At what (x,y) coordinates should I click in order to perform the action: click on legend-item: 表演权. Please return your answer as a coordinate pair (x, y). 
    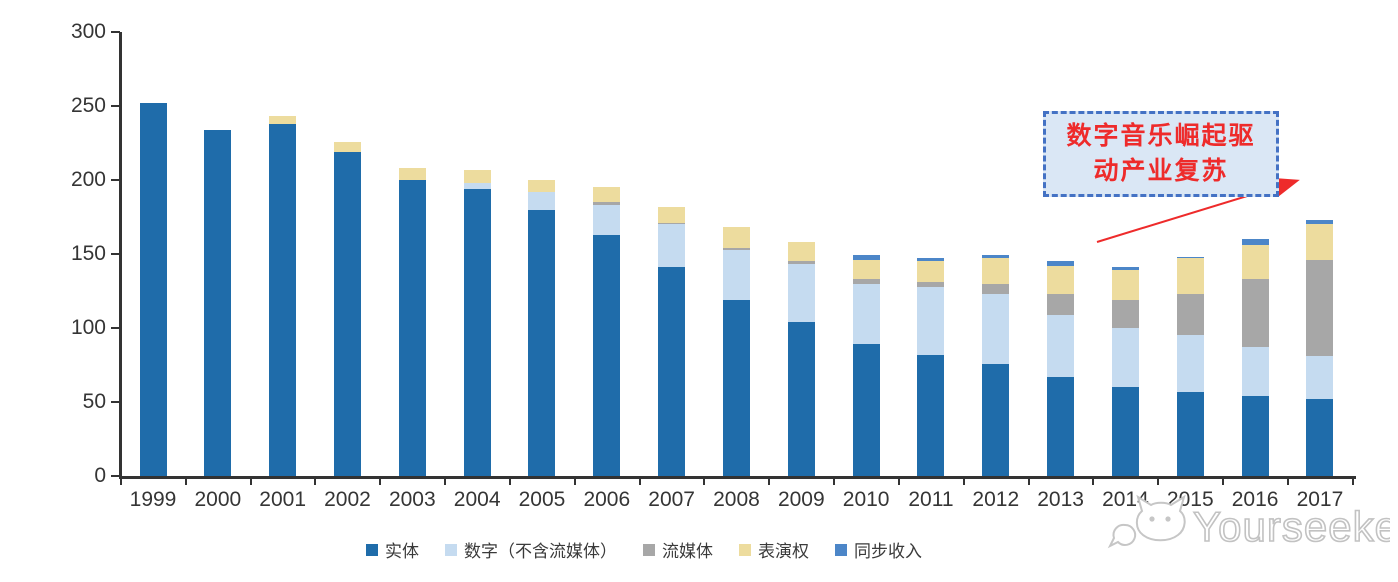
    Looking at the image, I should click on (774, 549).